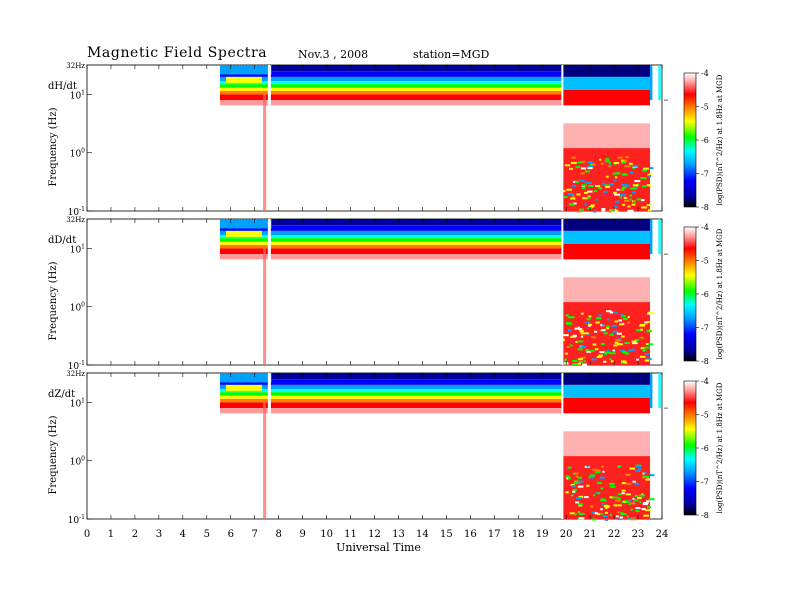 The image size is (792, 612). What do you see at coordinates (265, 306) in the screenshot?
I see `event-spike` at bounding box center [265, 306].